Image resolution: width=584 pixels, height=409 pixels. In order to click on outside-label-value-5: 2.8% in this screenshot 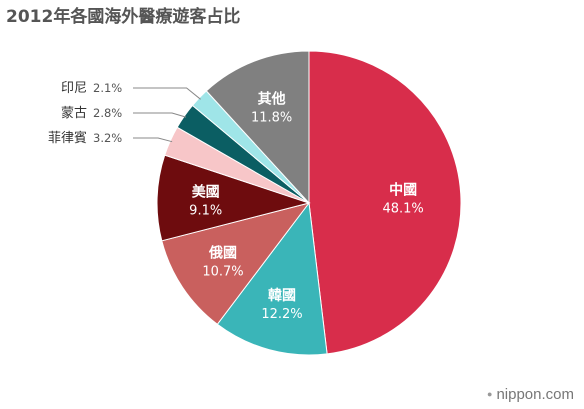, I will do `click(107, 113)`.